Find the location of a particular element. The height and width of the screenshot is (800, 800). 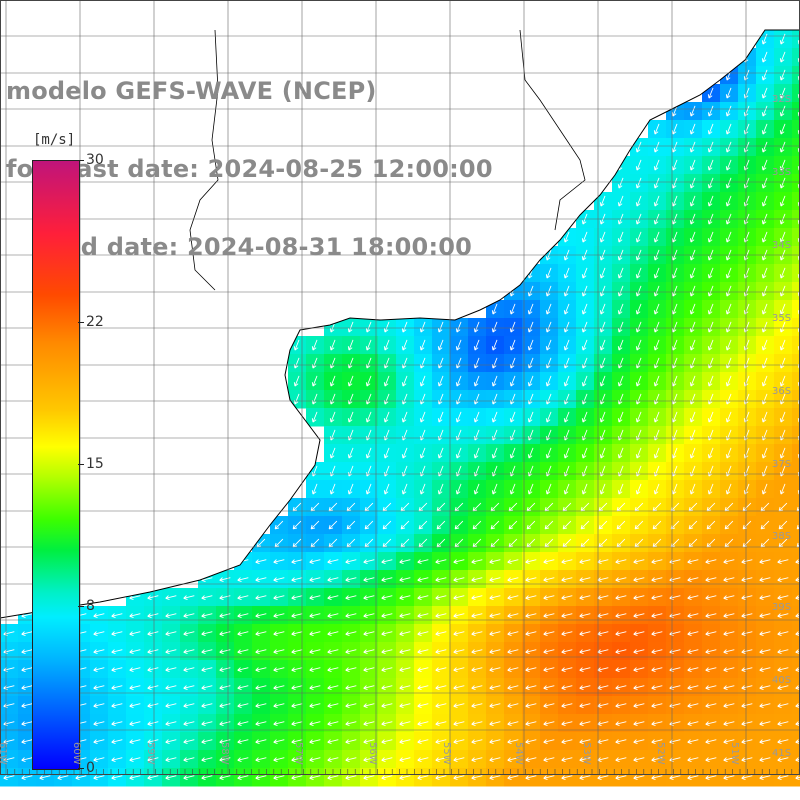

lat-label: 37S is located at coordinates (782, 464).